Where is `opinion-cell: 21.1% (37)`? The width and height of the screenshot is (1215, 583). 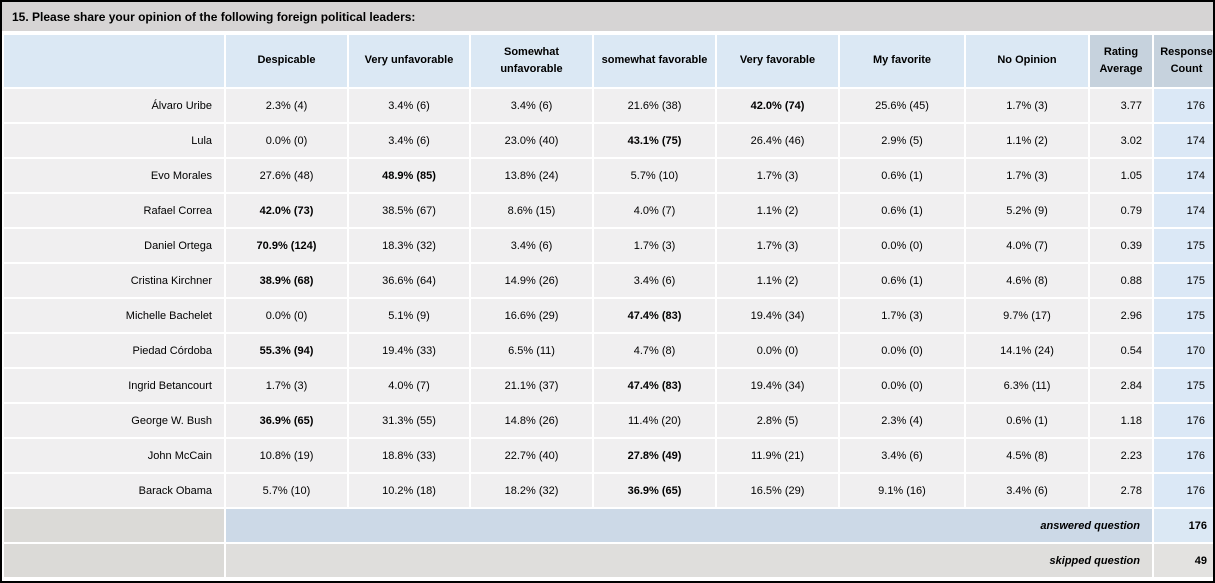 opinion-cell: 21.1% (37) is located at coordinates (531, 385).